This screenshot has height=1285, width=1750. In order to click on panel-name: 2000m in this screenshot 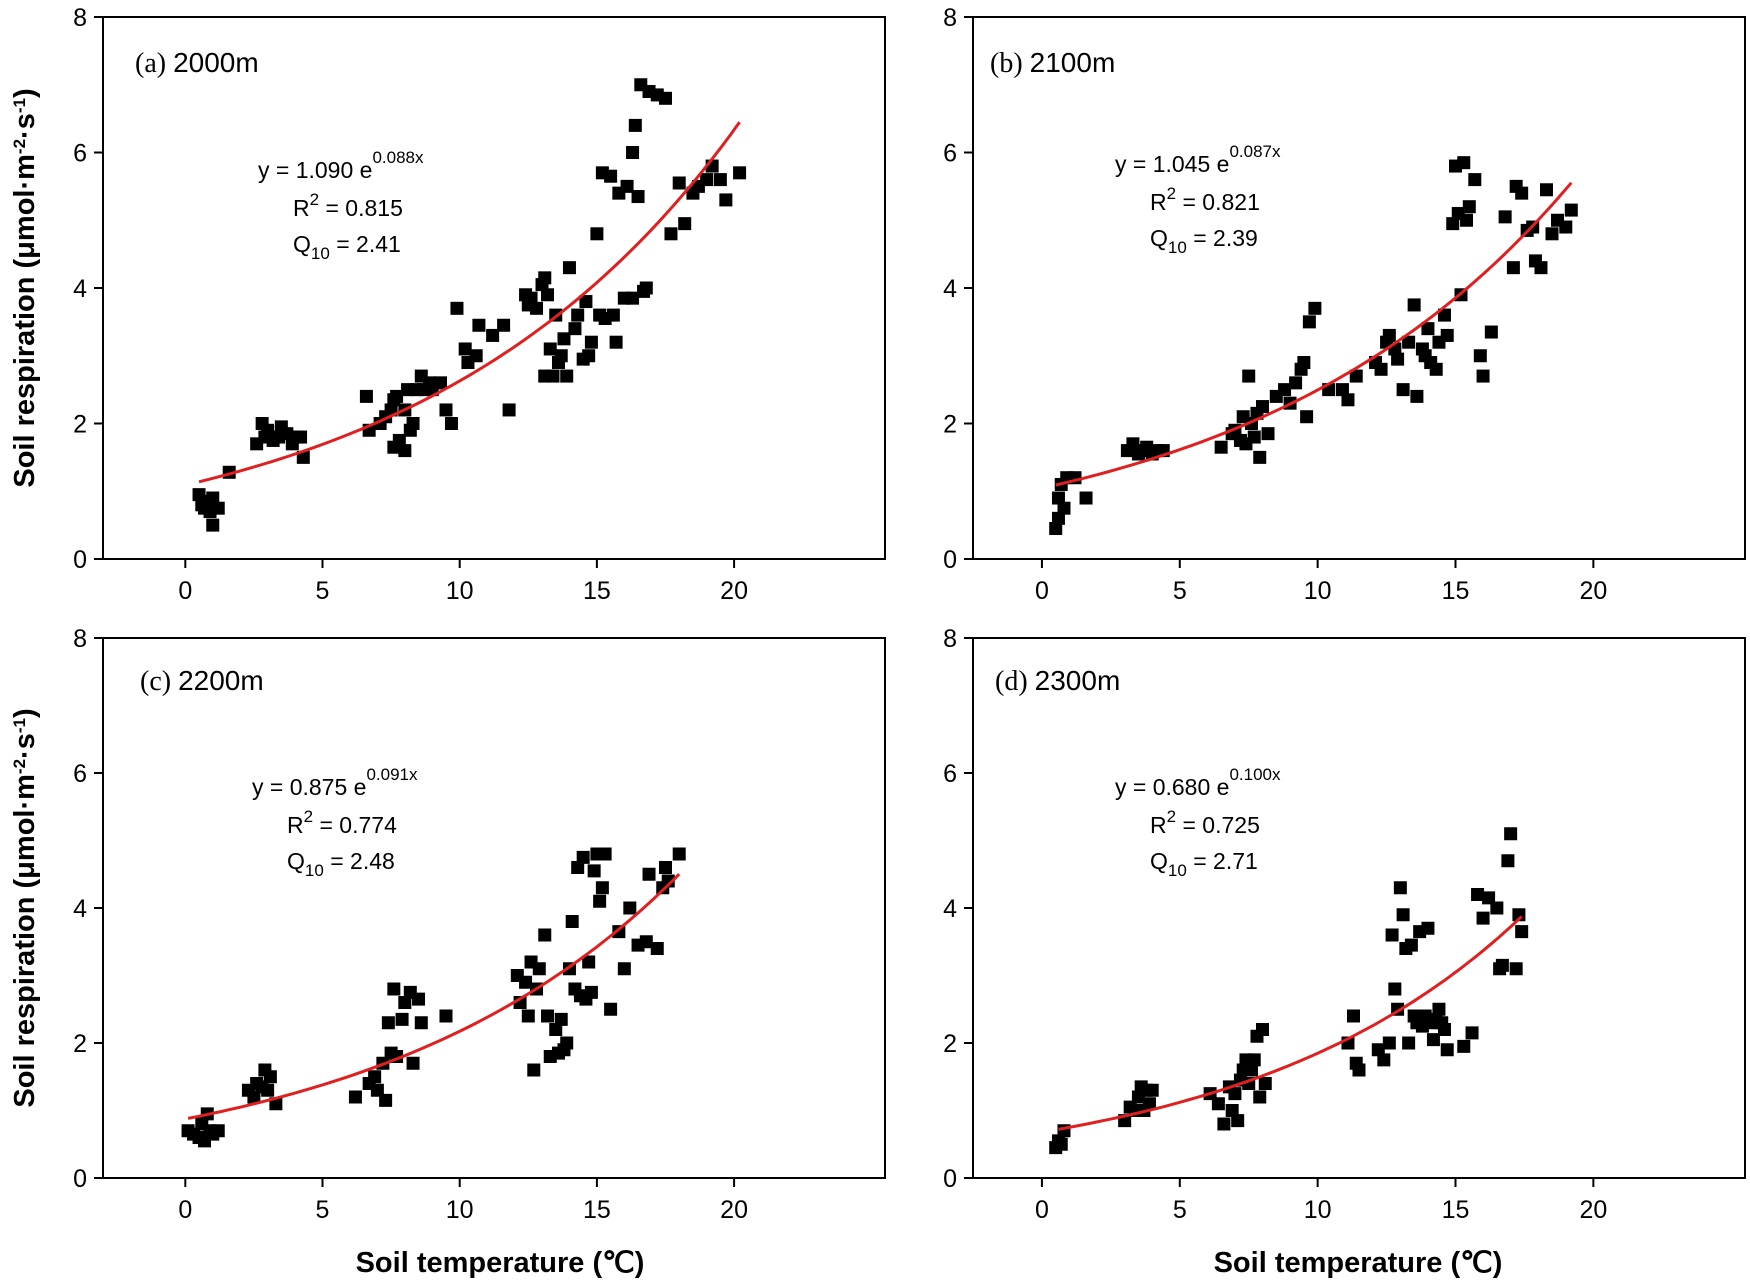, I will do `click(216, 62)`.